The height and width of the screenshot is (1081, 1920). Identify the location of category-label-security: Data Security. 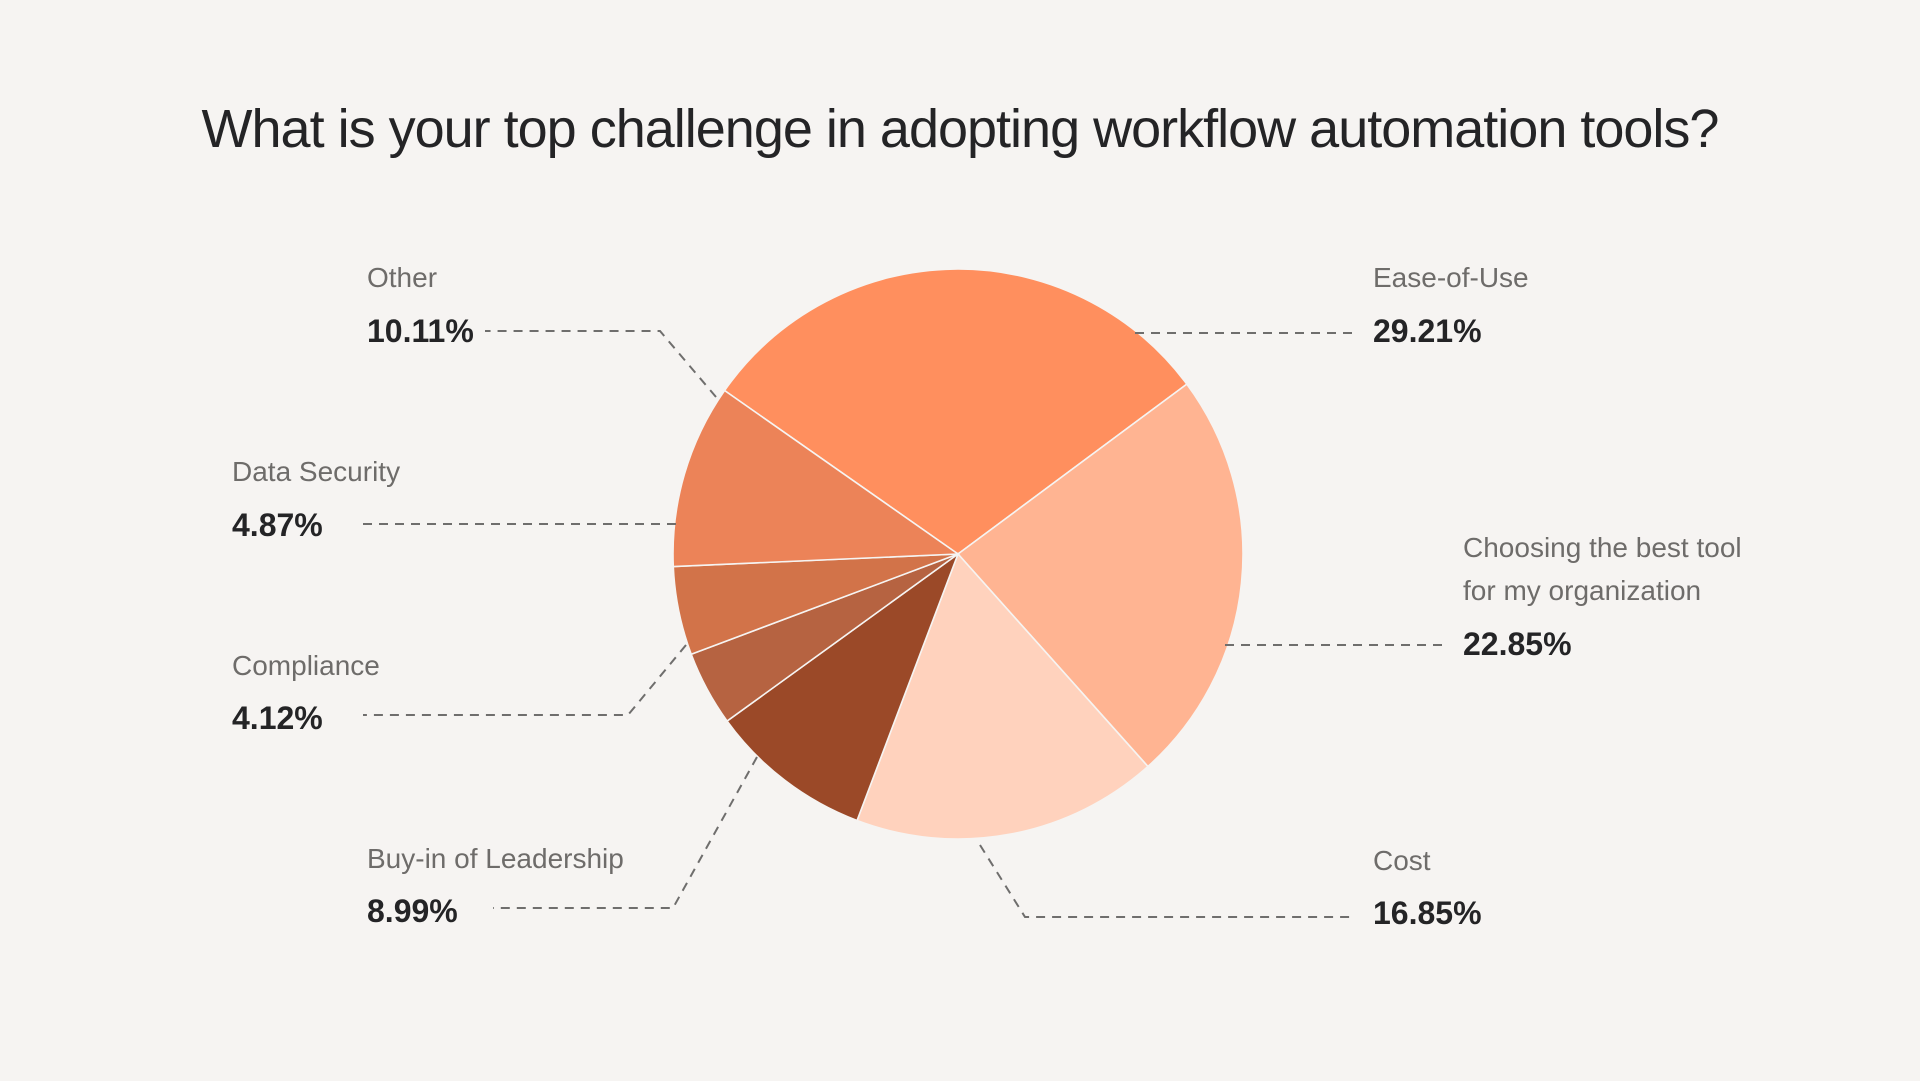
(316, 471).